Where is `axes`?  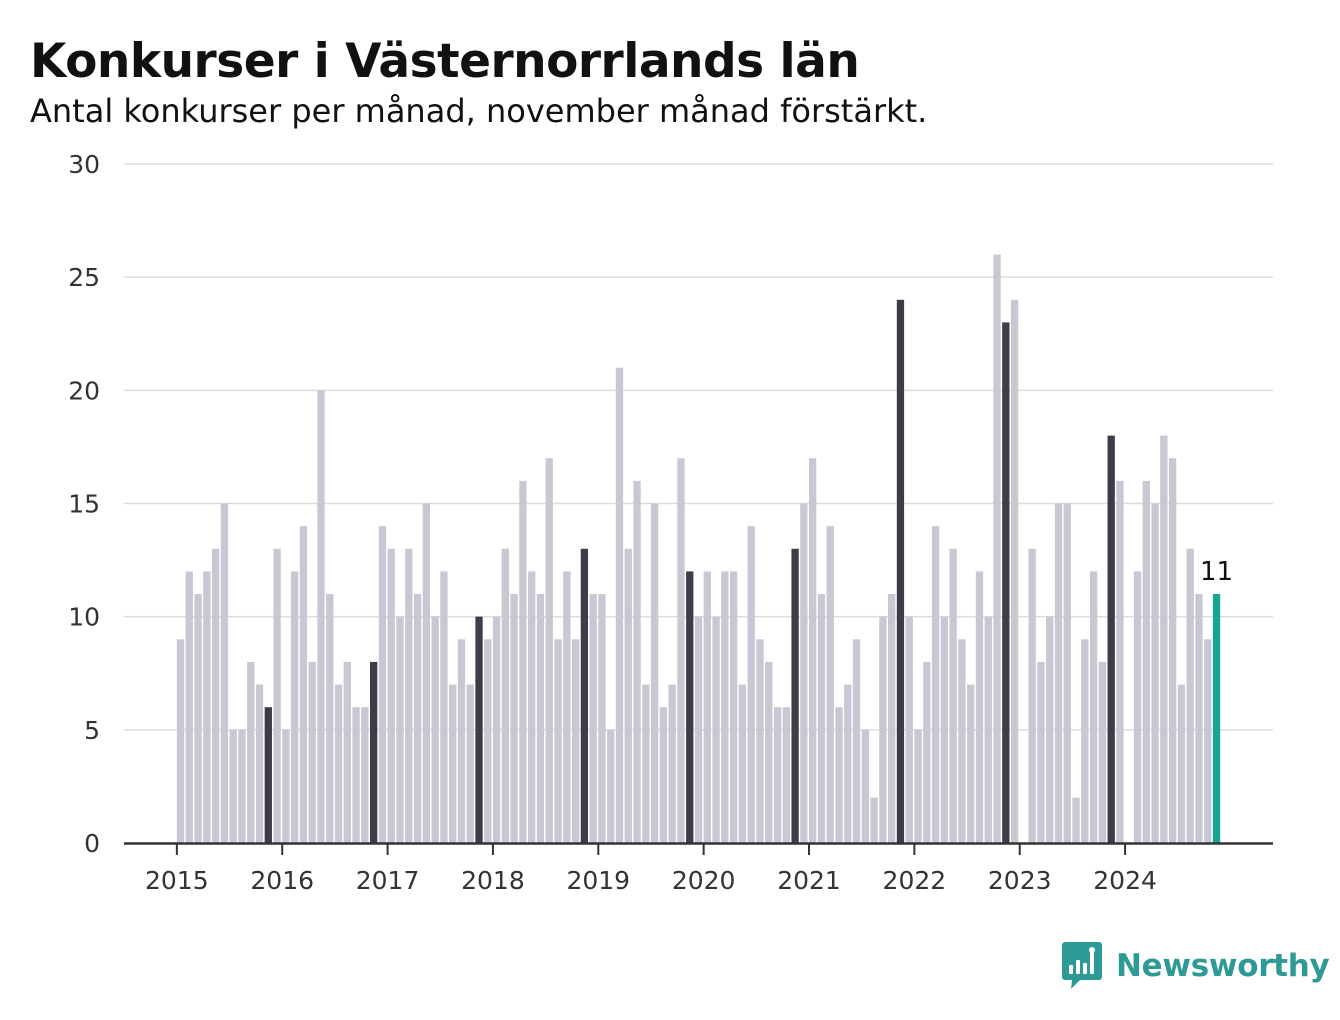
axes is located at coordinates (698, 848).